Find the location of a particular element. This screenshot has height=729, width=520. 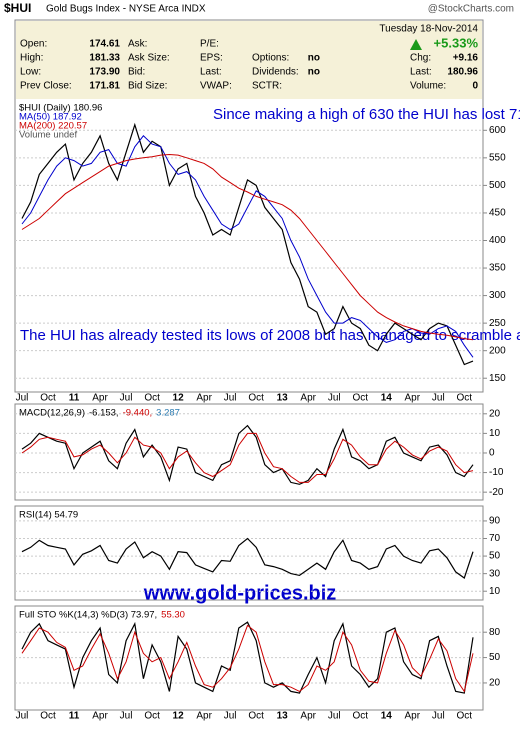

info-label: Dividends: is located at coordinates (275, 72).